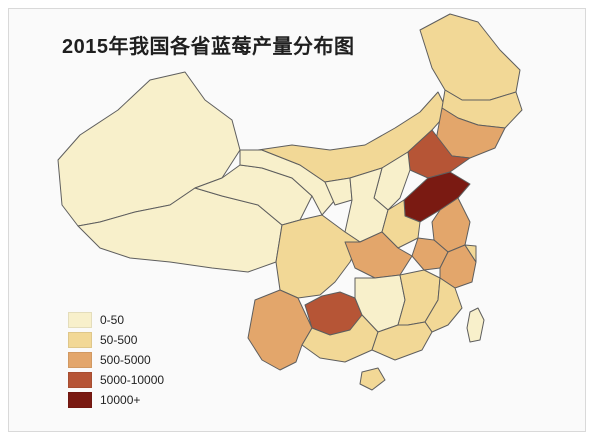 This screenshot has width=600, height=443. Describe the element at coordinates (443, 305) in the screenshot. I see `region-fujian` at that location.